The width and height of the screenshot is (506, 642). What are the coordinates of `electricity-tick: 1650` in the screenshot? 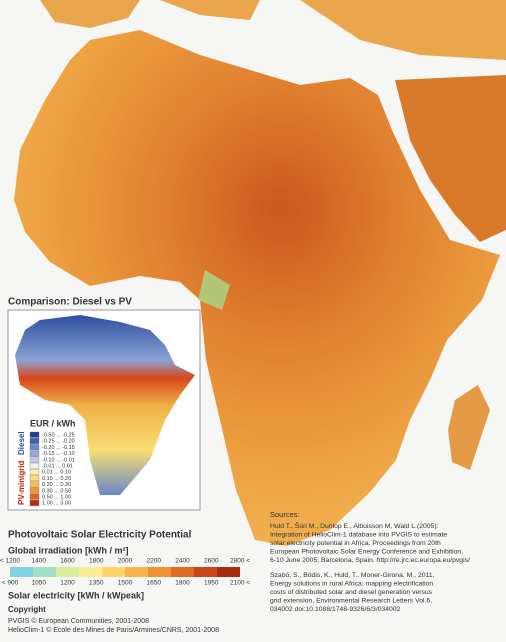 It's located at (154, 583).